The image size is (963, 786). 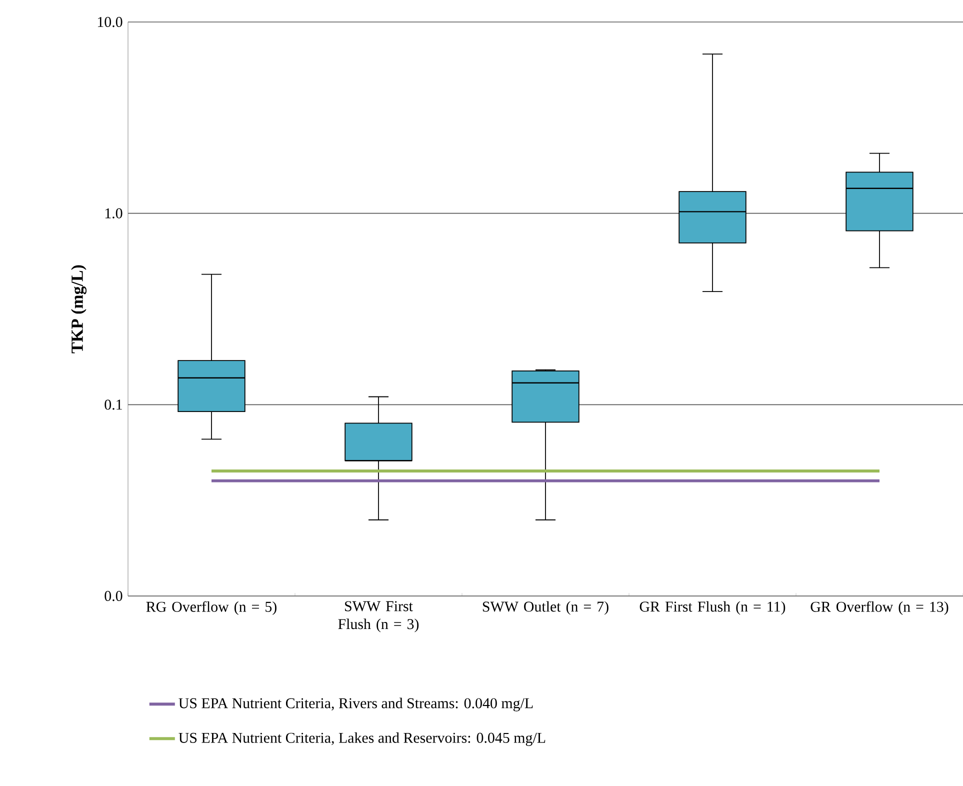 I want to click on y-tick-label: 0.1, so click(x=113, y=405).